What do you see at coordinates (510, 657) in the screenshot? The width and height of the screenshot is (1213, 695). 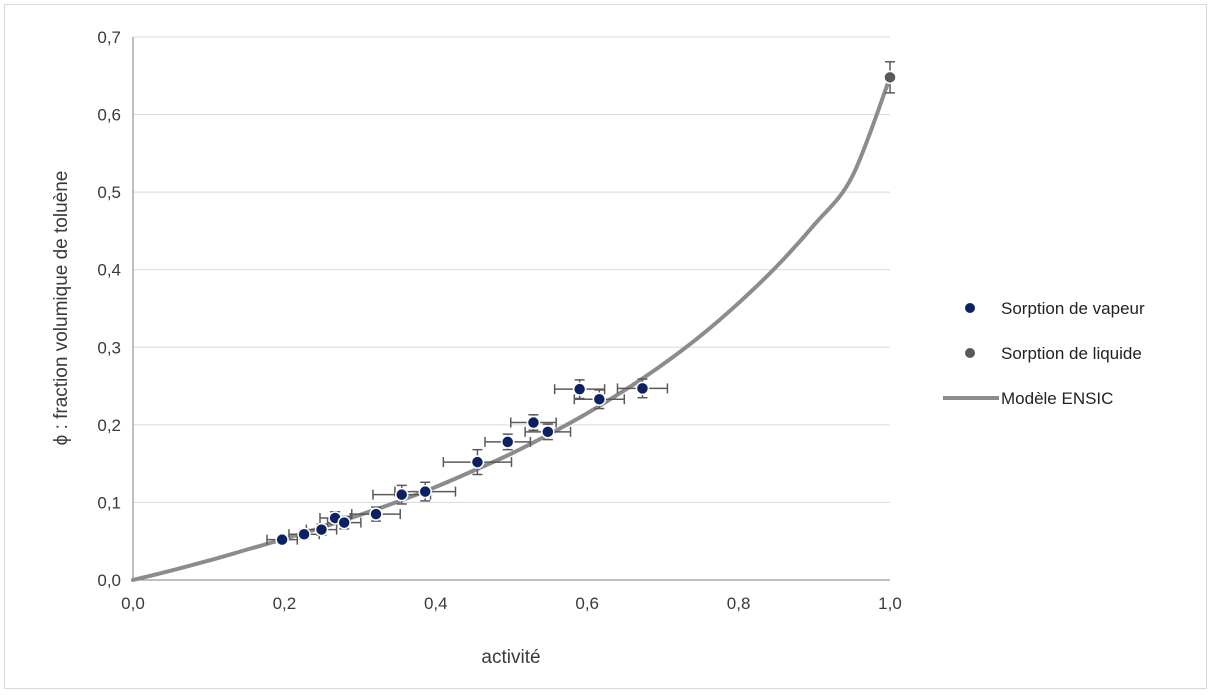 I see `x-axis-title: activité` at bounding box center [510, 657].